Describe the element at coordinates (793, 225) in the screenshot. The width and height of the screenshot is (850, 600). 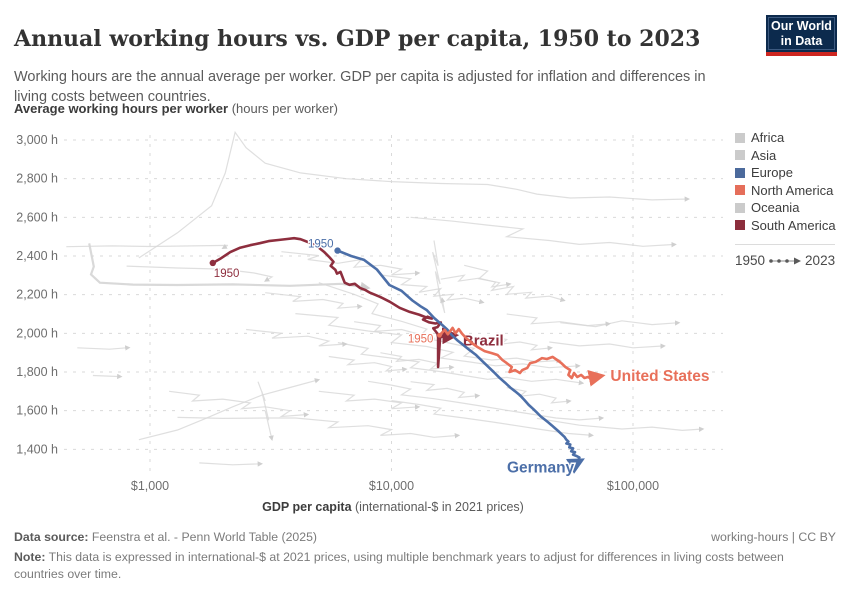
I see `legend-label: South America` at that location.